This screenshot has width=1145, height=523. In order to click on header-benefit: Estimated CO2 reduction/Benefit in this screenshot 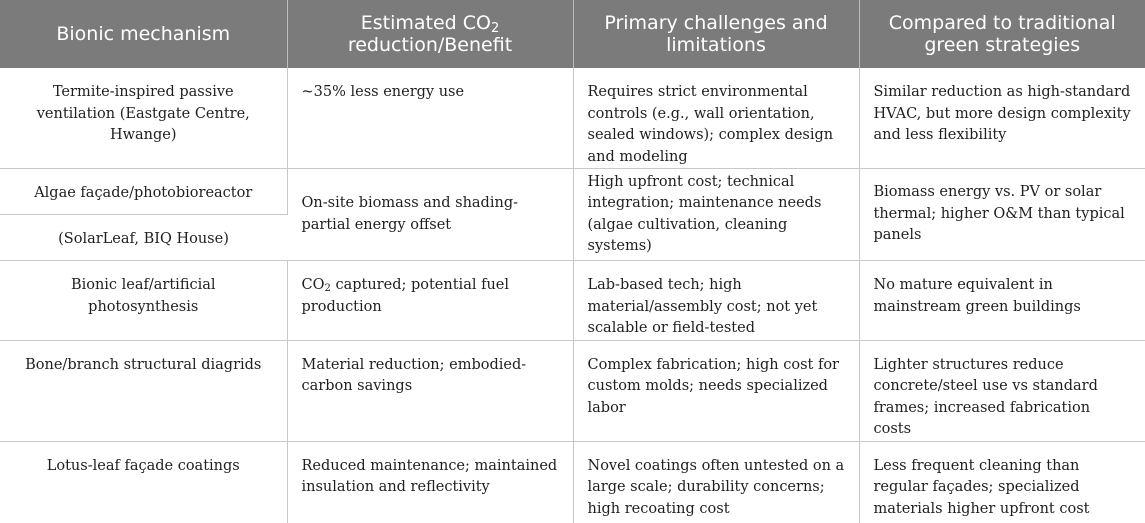, I will do `click(430, 34)`.